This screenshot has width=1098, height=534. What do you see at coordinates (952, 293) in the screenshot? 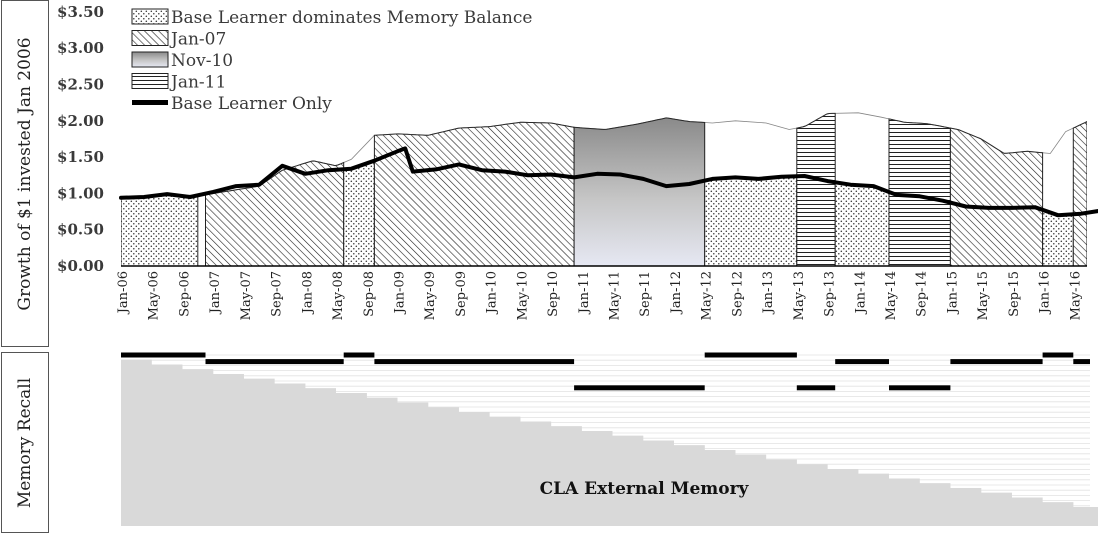
I see `x-tick-label: Jan-15` at bounding box center [952, 293].